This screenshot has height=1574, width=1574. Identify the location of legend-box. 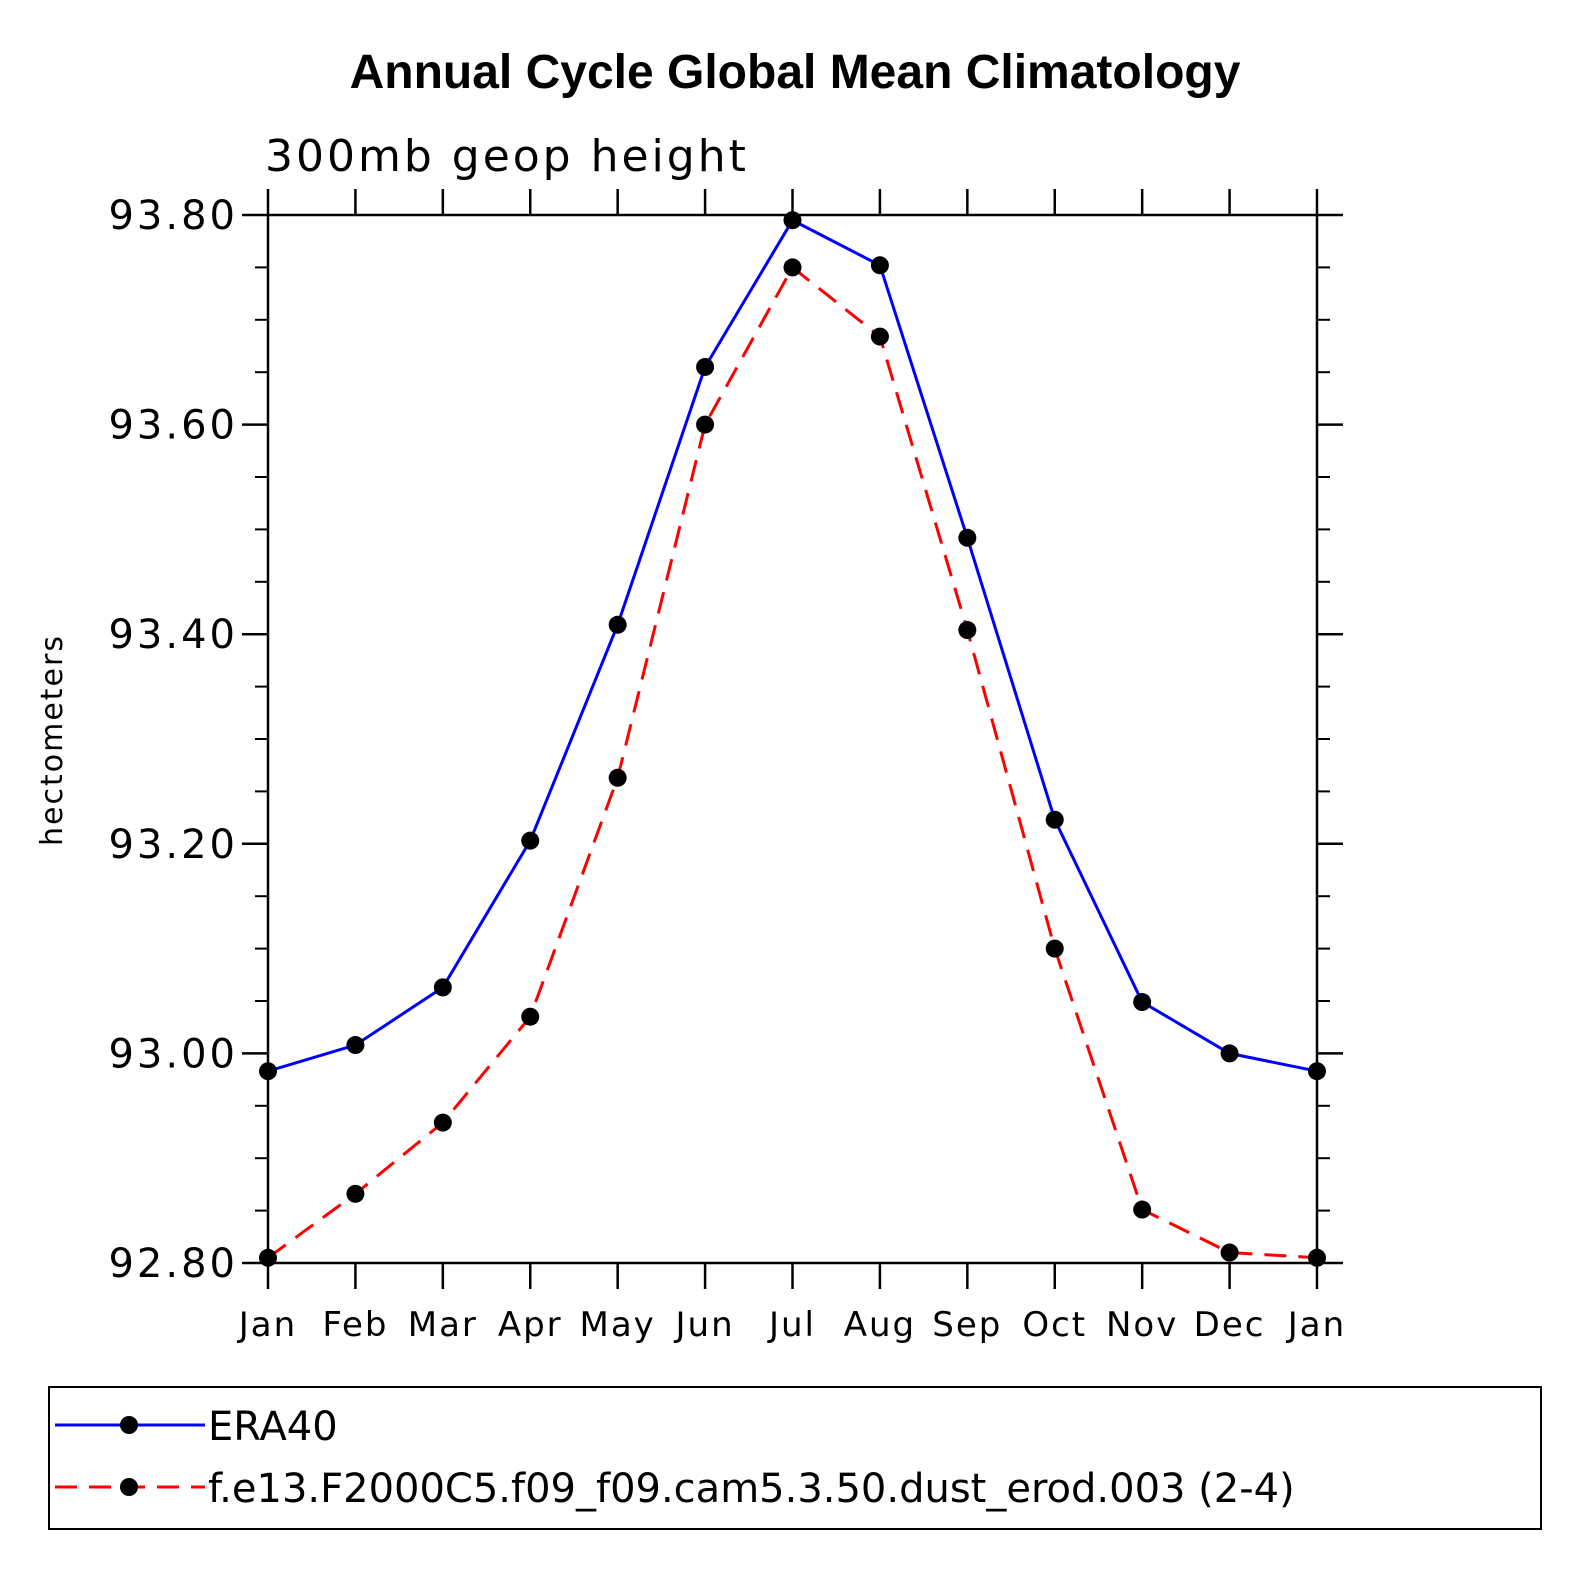
(795, 1458).